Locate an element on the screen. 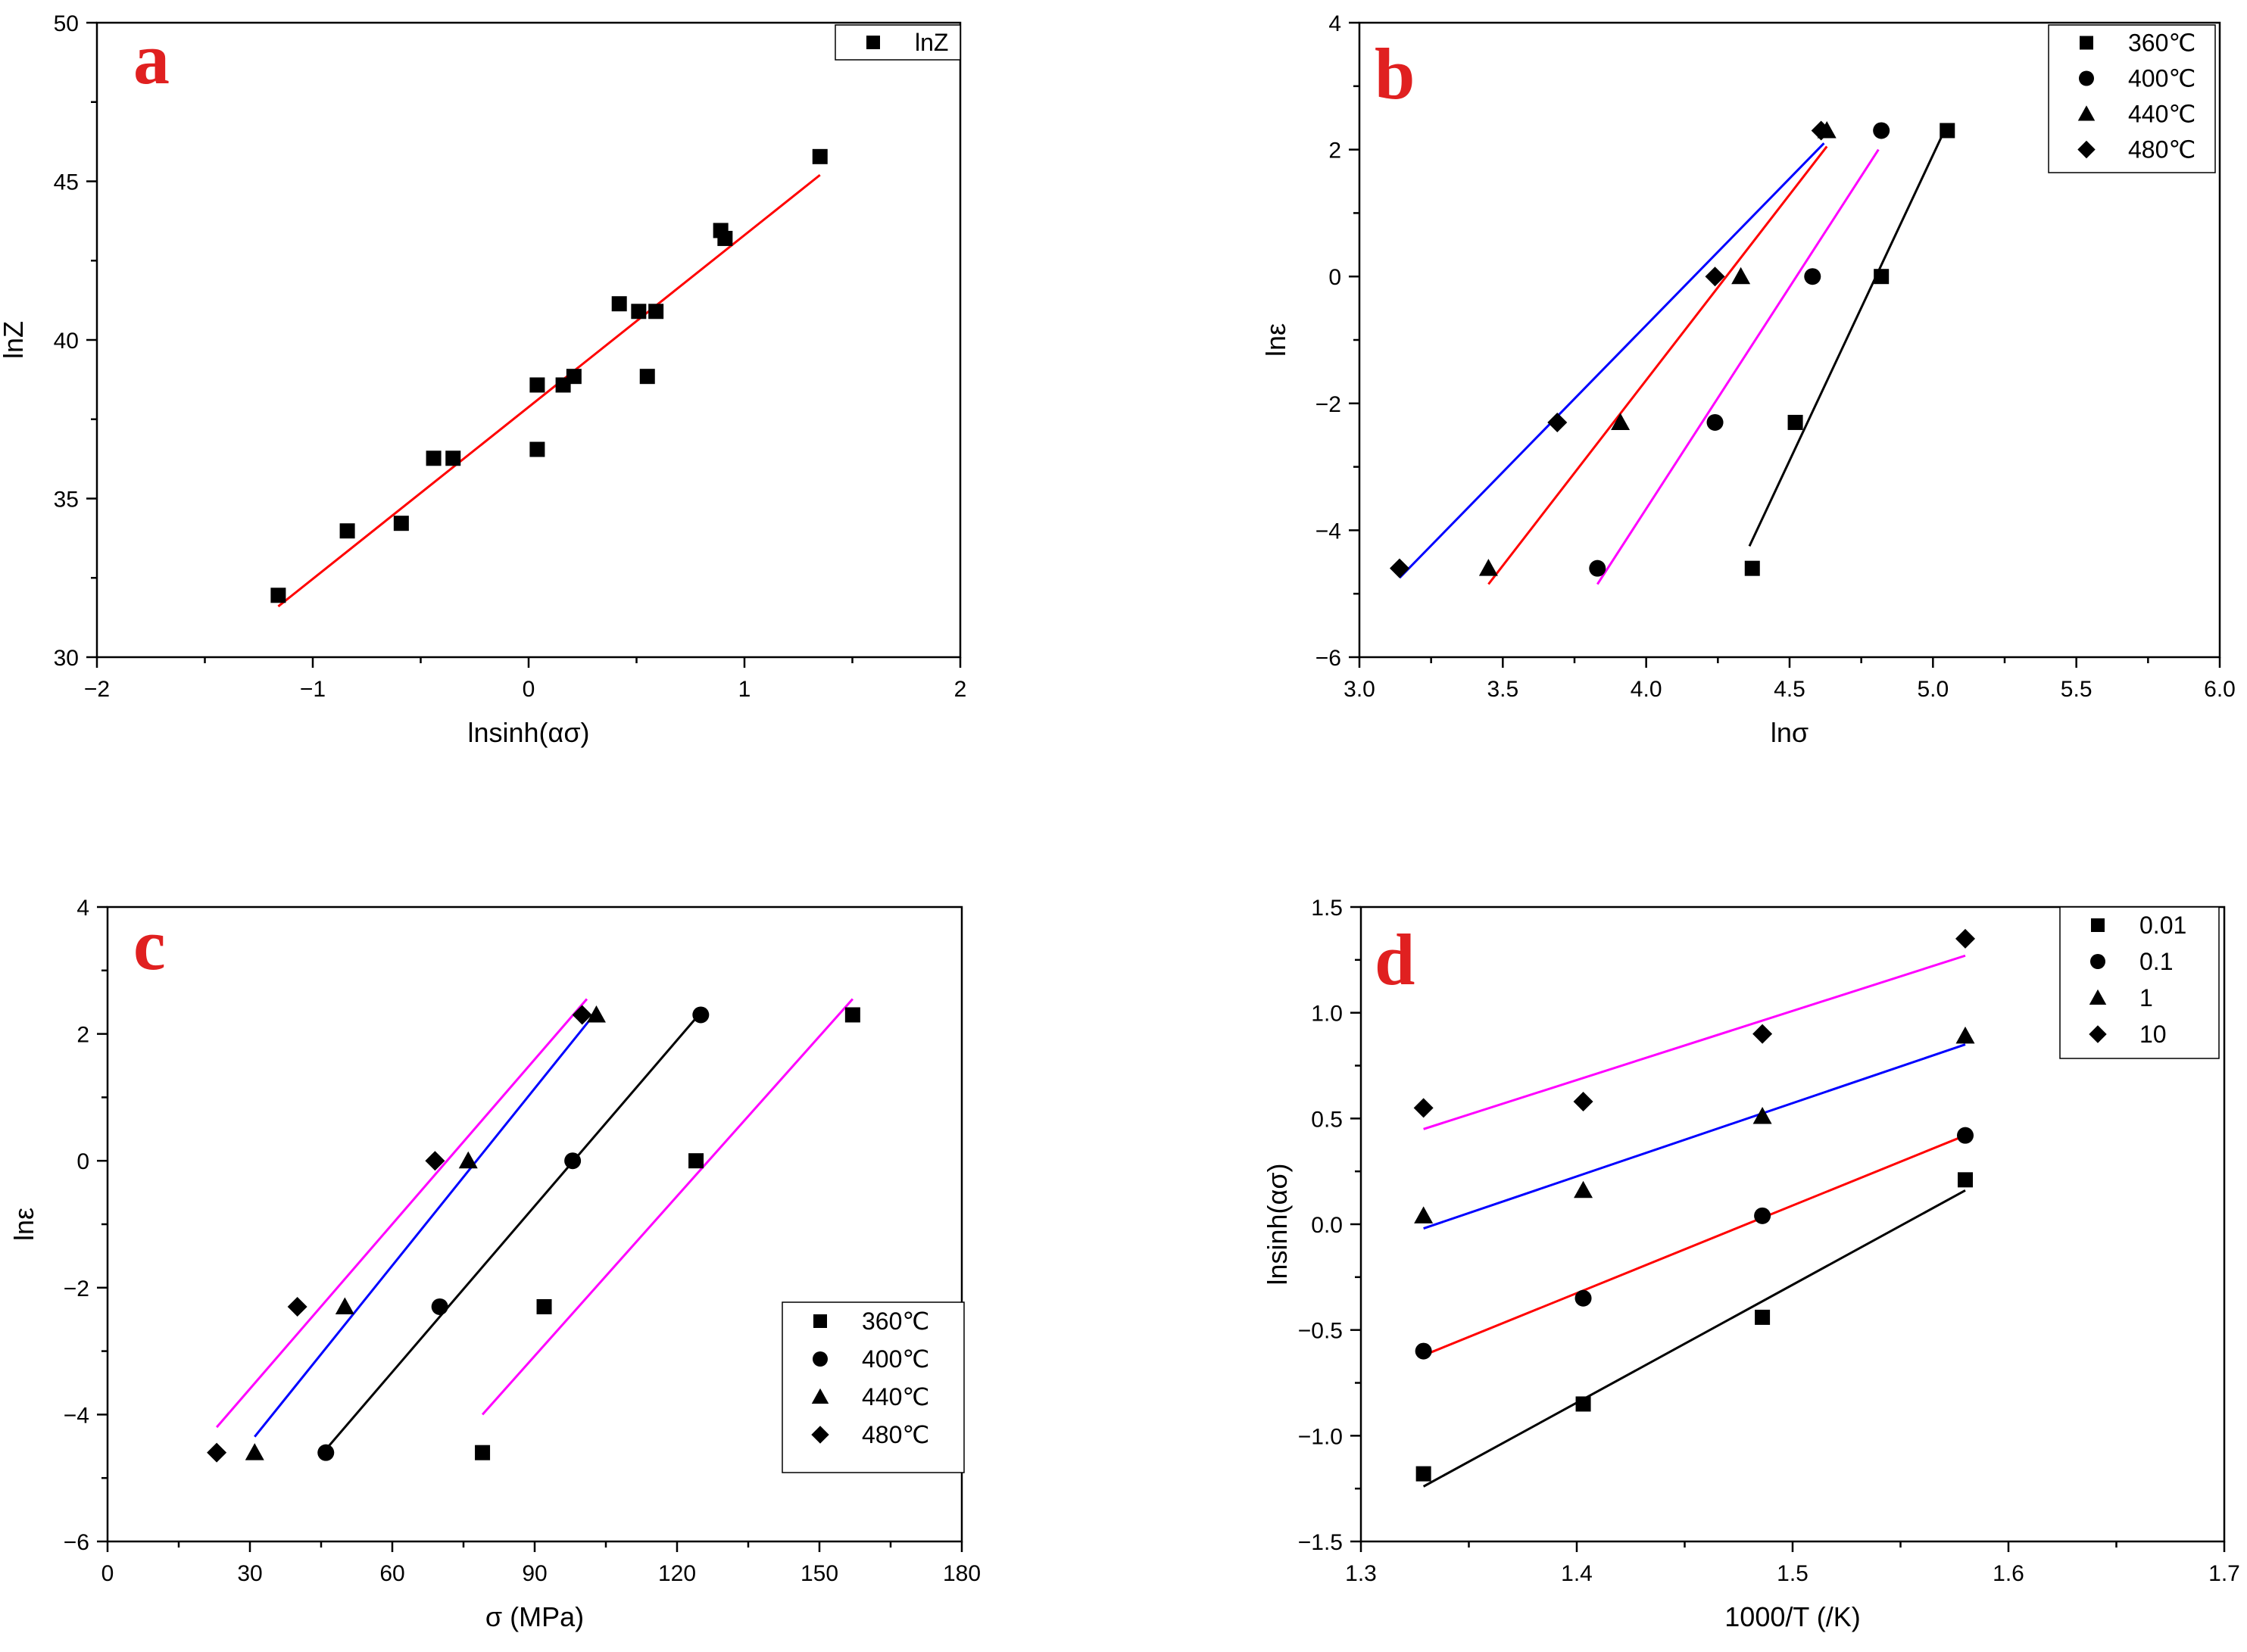 Image resolution: width=2247 pixels, height=1652 pixels. y-tick-label: −6 is located at coordinates (76, 1542).